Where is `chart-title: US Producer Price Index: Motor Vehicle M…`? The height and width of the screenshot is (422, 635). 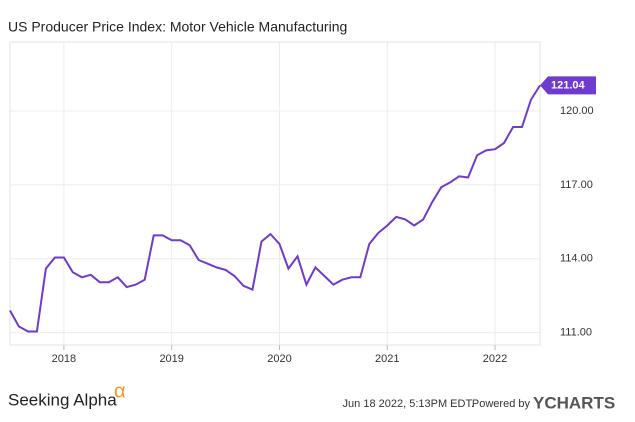
chart-title: US Producer Price Index: Motor Vehicle M… is located at coordinates (177, 27).